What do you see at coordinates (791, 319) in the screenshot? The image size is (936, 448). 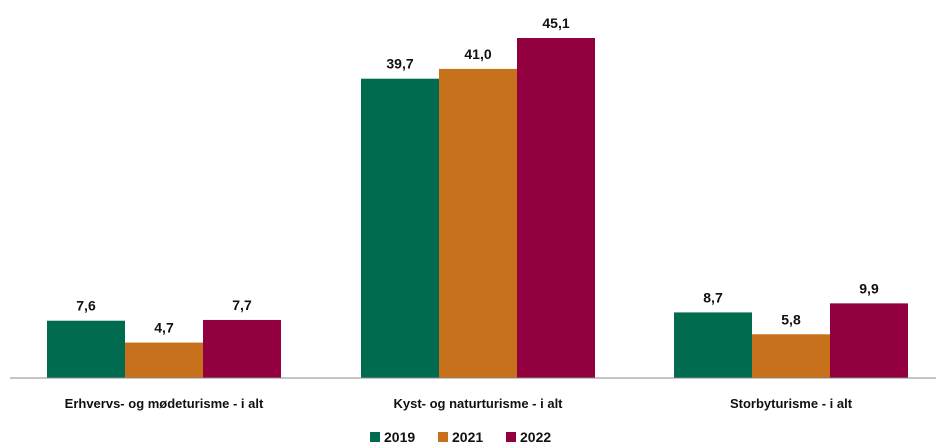 I see `value-label-2021-storbyturisme-i-alt: 5,8` at bounding box center [791, 319].